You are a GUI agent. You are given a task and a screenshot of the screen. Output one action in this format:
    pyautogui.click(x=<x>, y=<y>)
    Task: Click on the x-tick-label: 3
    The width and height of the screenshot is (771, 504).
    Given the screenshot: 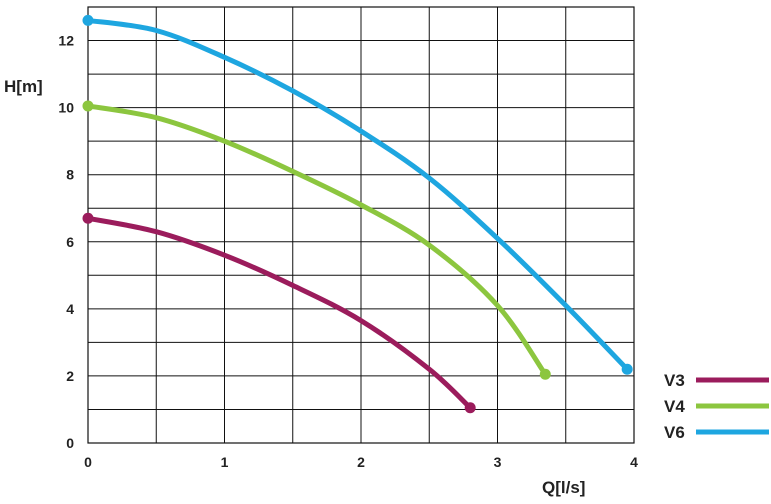 What is the action you would take?
    pyautogui.click(x=498, y=462)
    